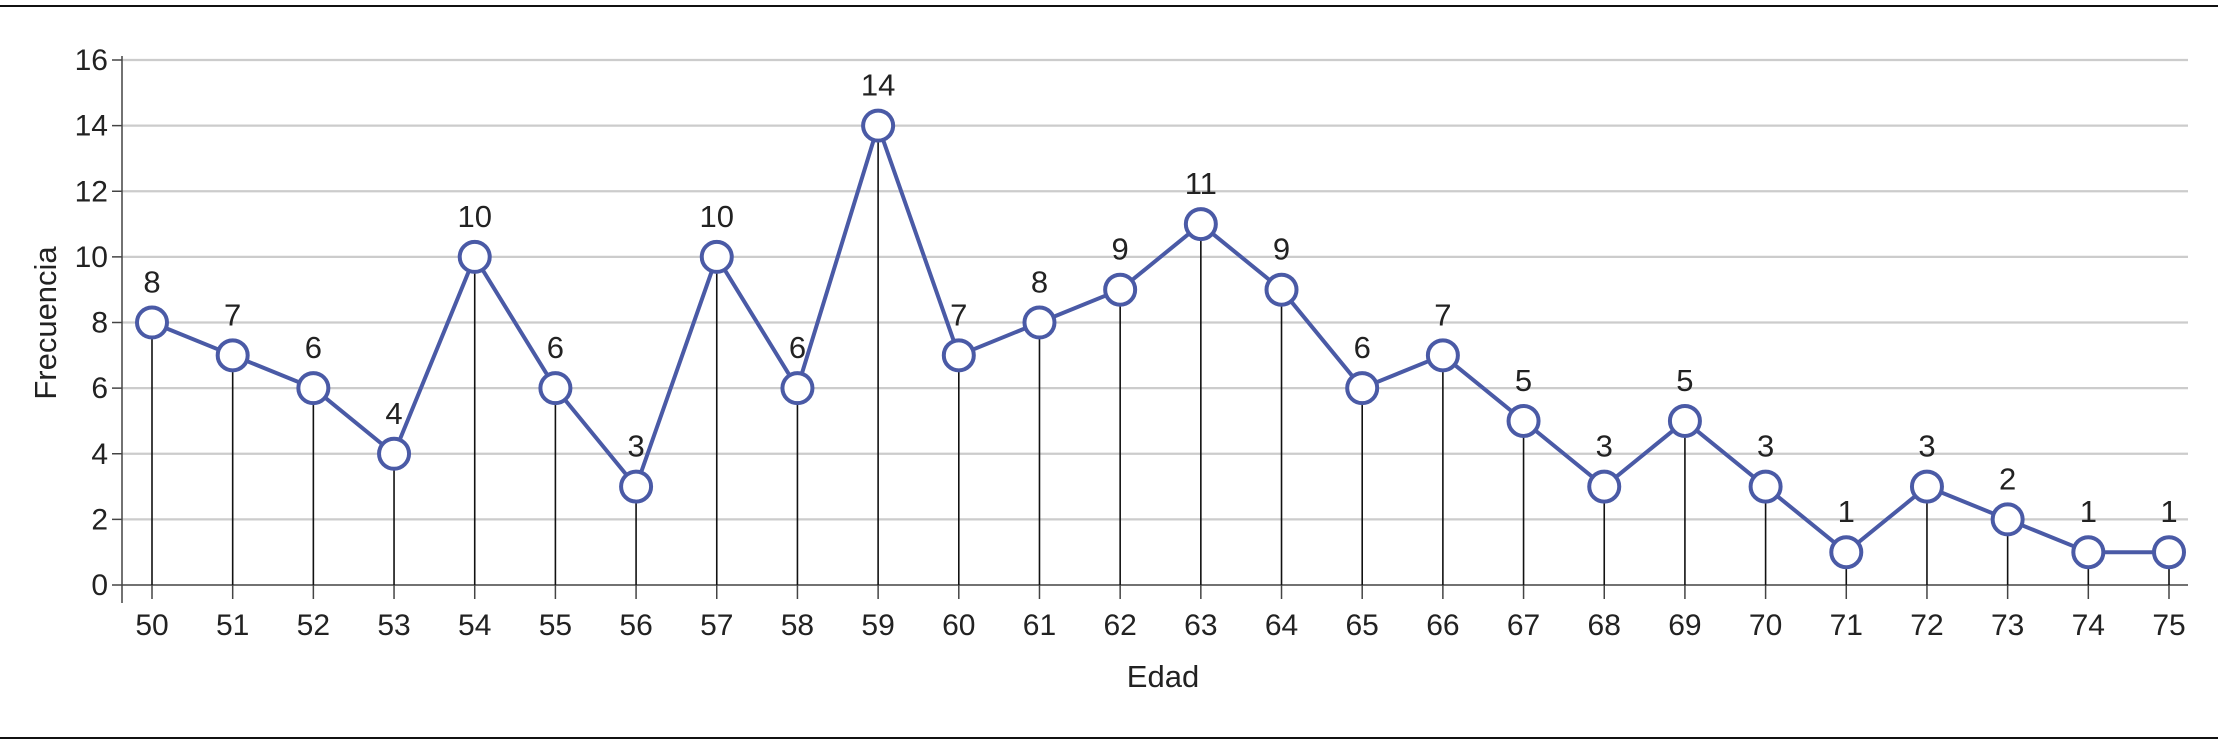  Describe the element at coordinates (1846, 625) in the screenshot. I see `x-tick-label-71: 71` at that location.